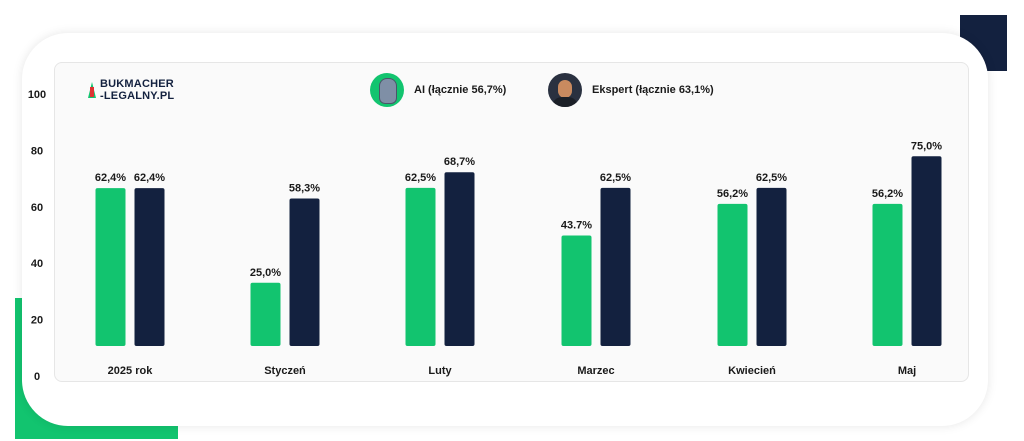  Describe the element at coordinates (265, 273) in the screenshot. I see `bar-value-label: 25,0%` at that location.